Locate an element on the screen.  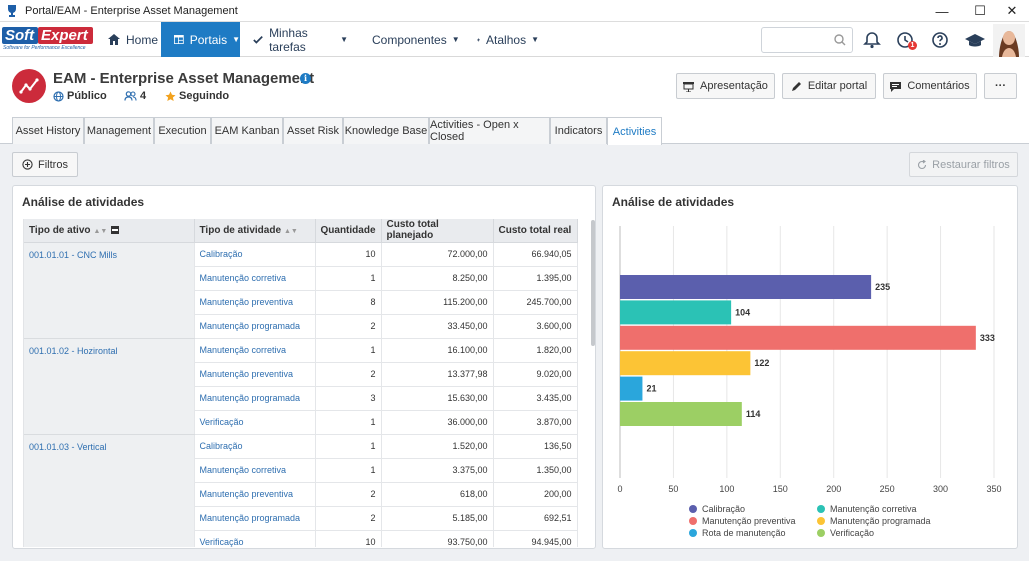
clock-icon is located at coordinates (905, 40).